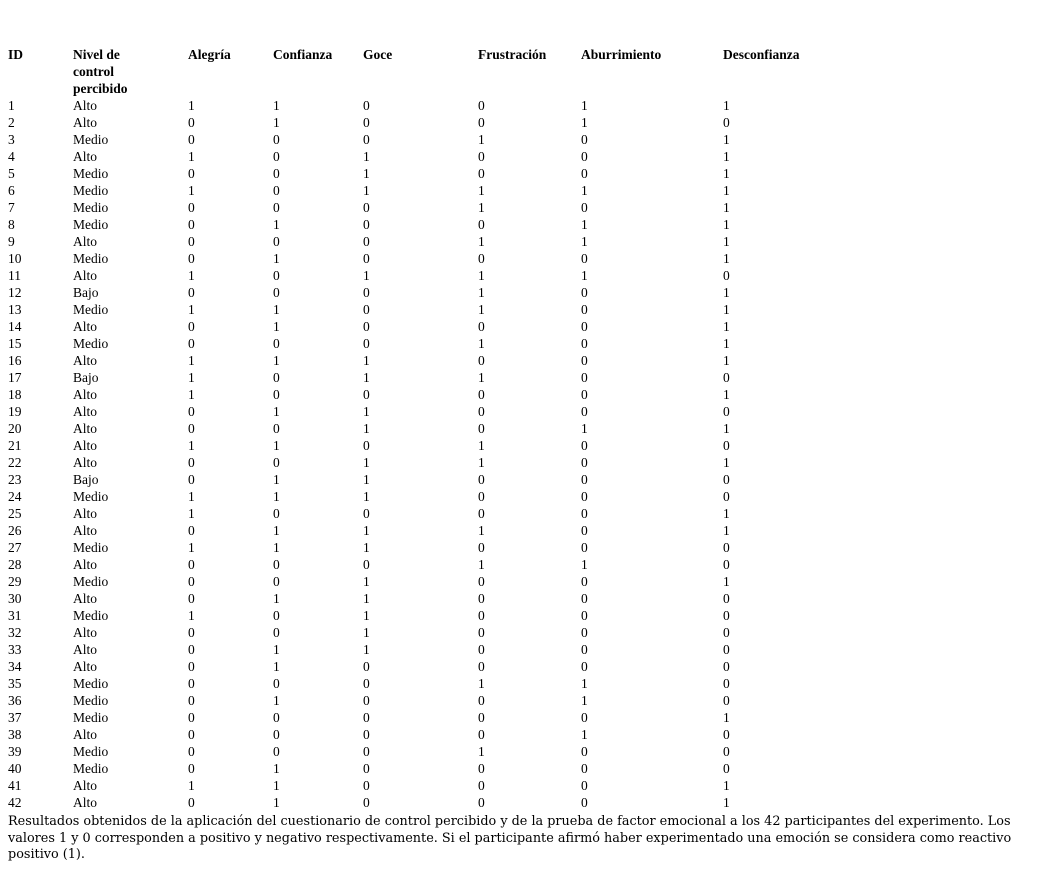 The image size is (1054, 882). What do you see at coordinates (15, 632) in the screenshot?
I see `table-cell-id: 32` at bounding box center [15, 632].